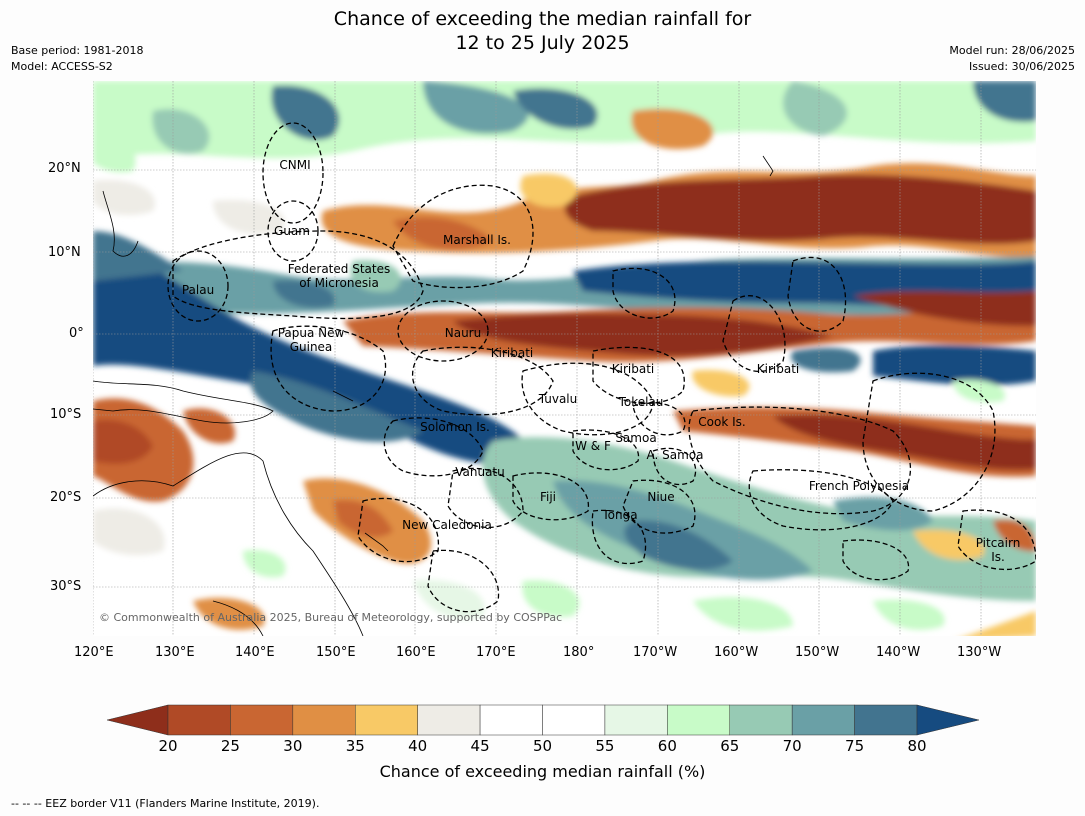 Image resolution: width=1085 pixels, height=816 pixels. Describe the element at coordinates (542, 771) in the screenshot. I see `colorbar-title: Chance of exceeding median rainfall (%)` at that location.